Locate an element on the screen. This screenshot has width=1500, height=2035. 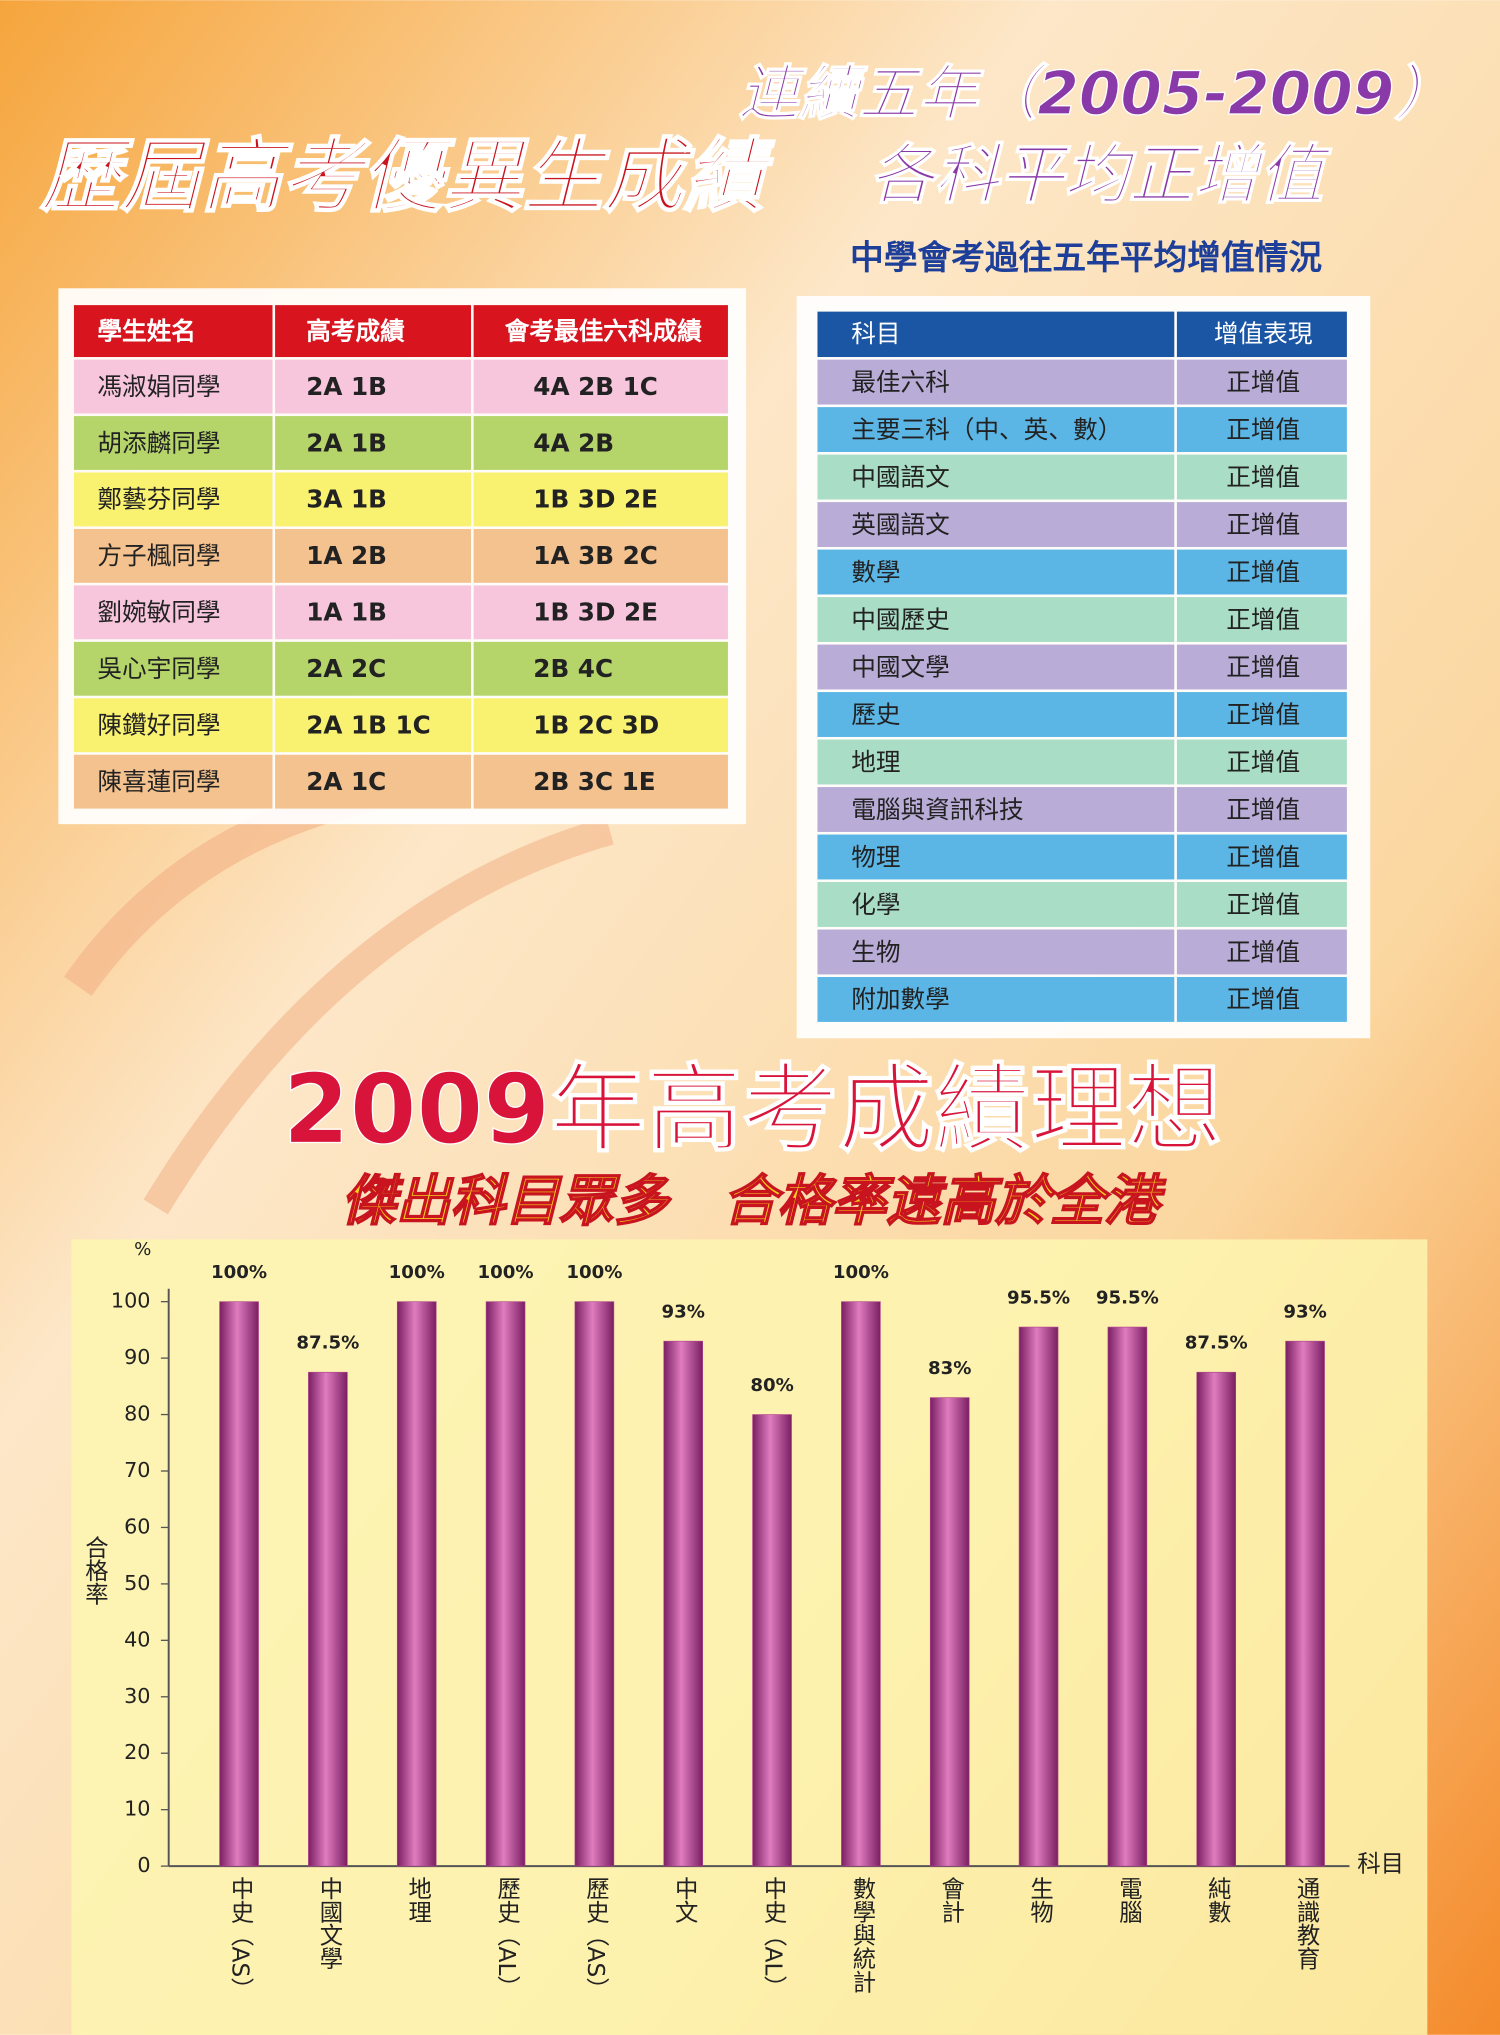
y-tick-label: 50 is located at coordinates (137, 1583).